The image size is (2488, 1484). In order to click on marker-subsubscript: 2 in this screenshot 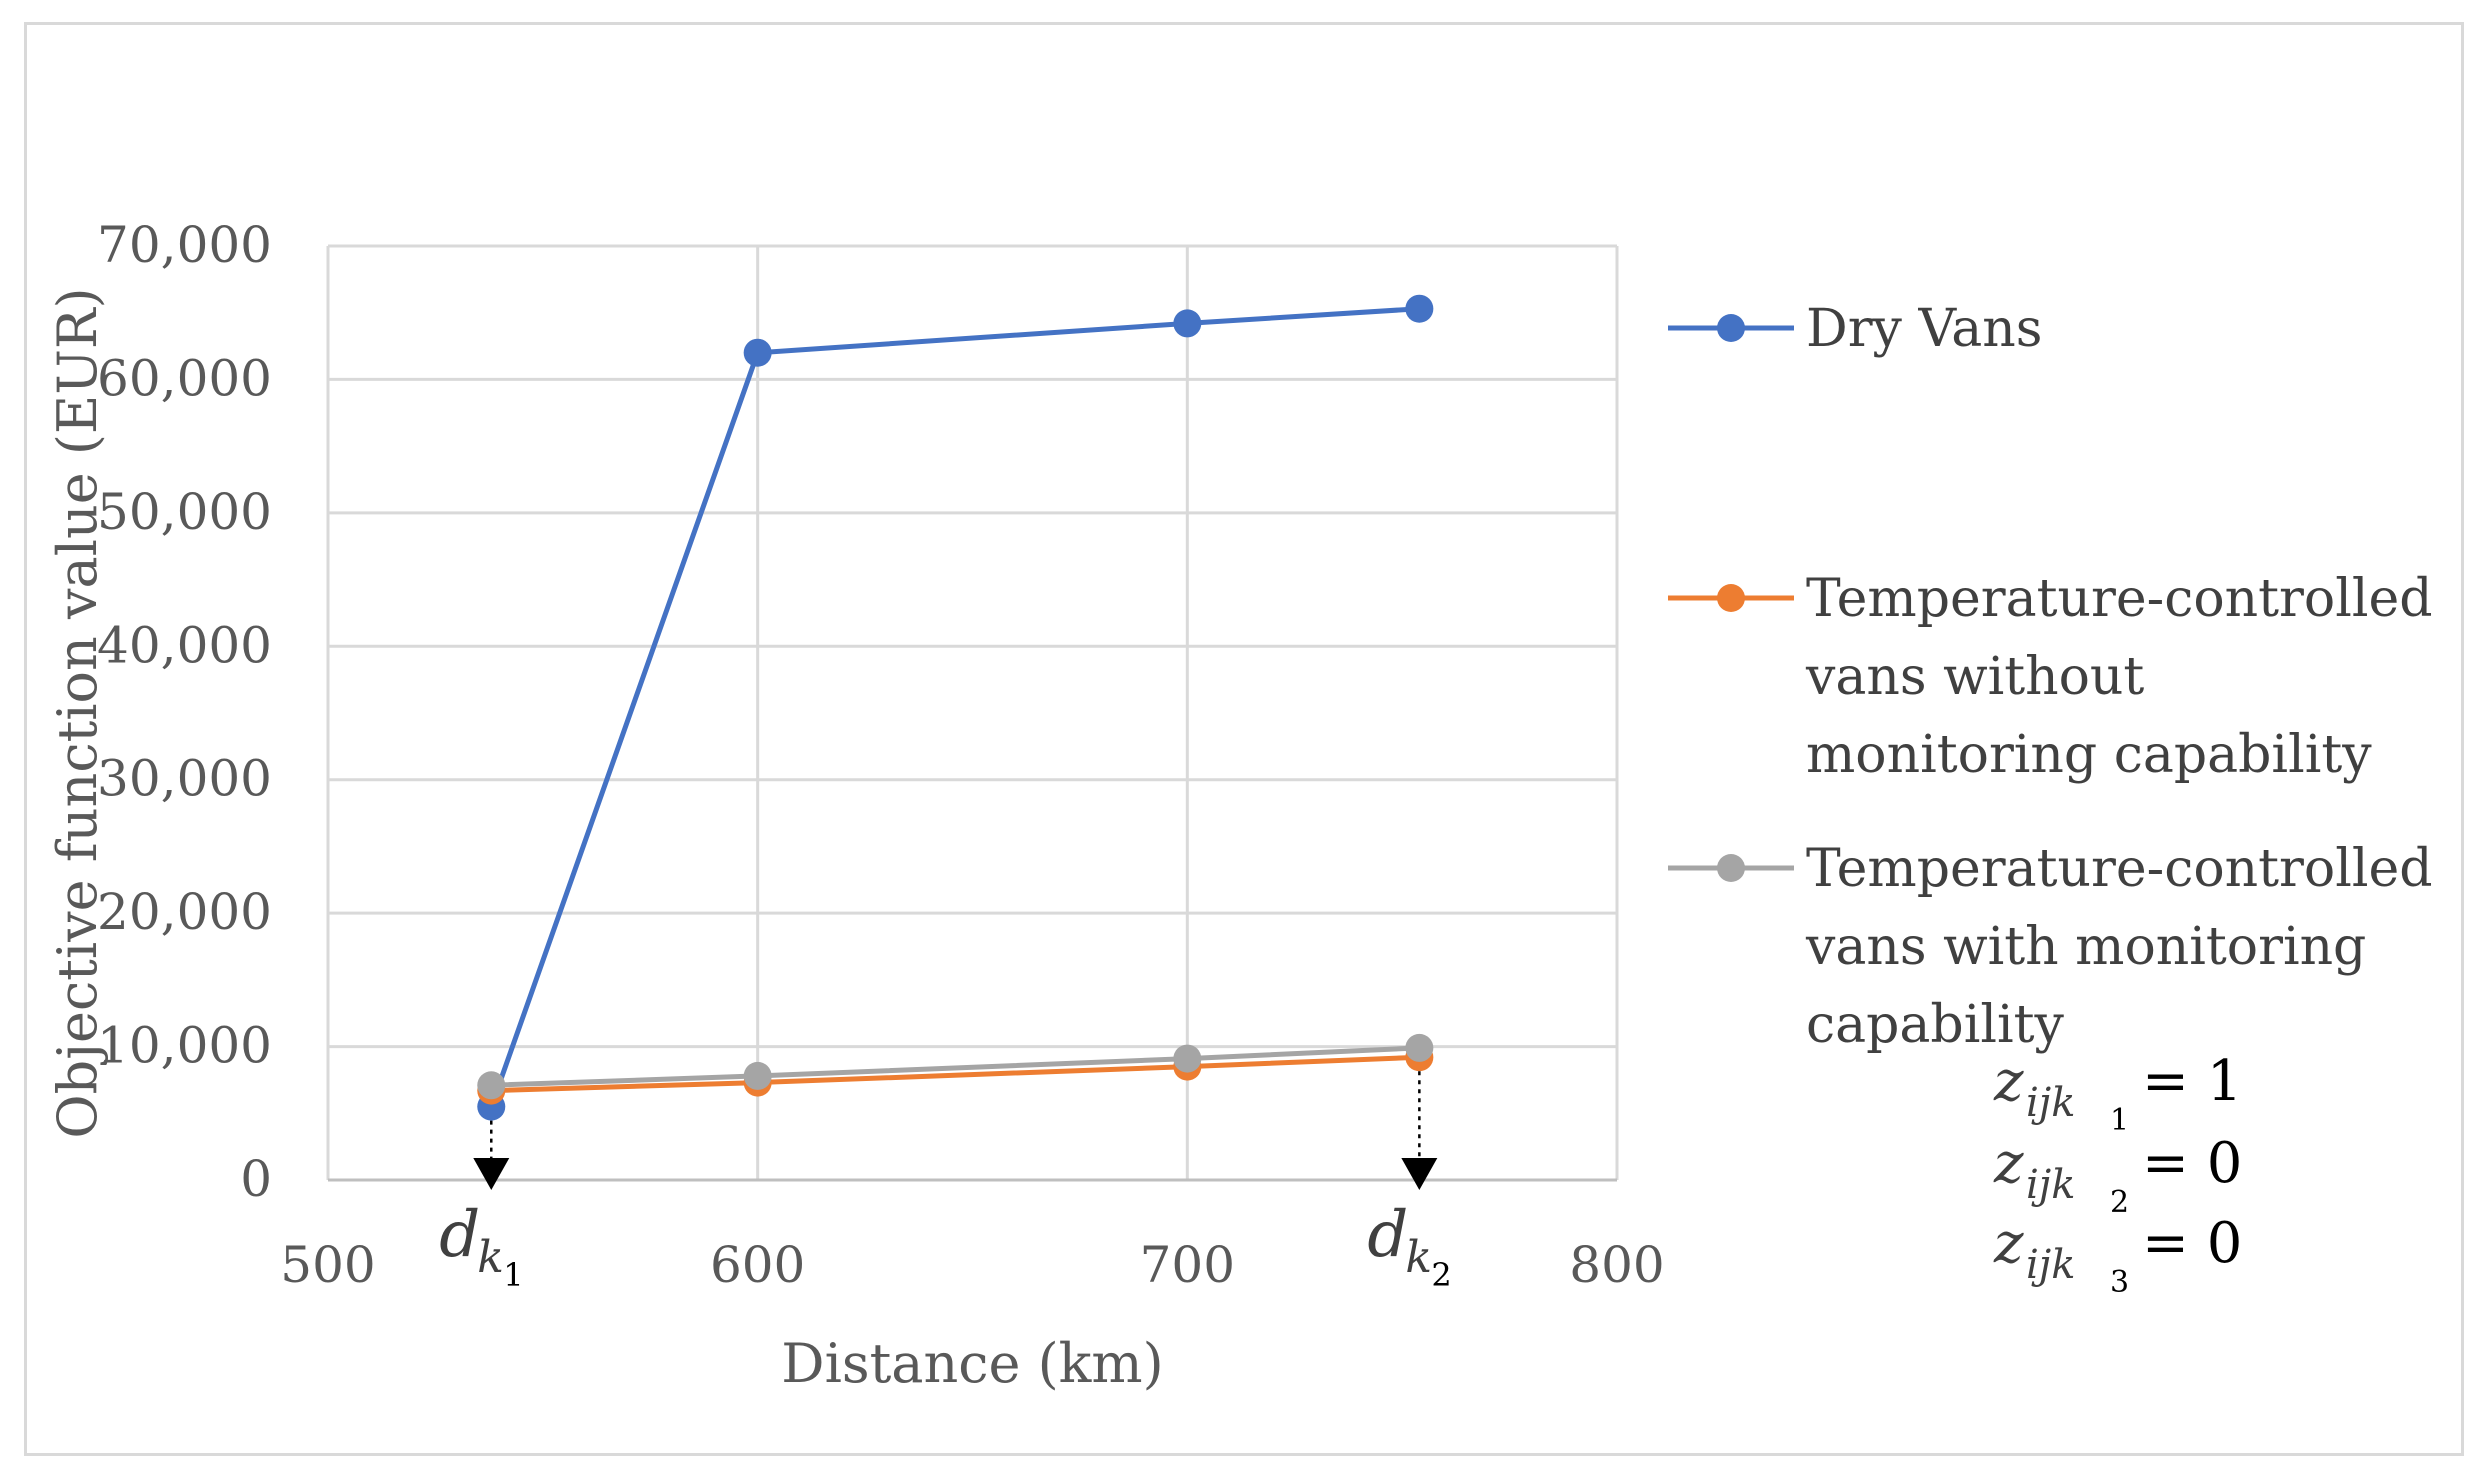, I will do `click(1441, 1275)`.